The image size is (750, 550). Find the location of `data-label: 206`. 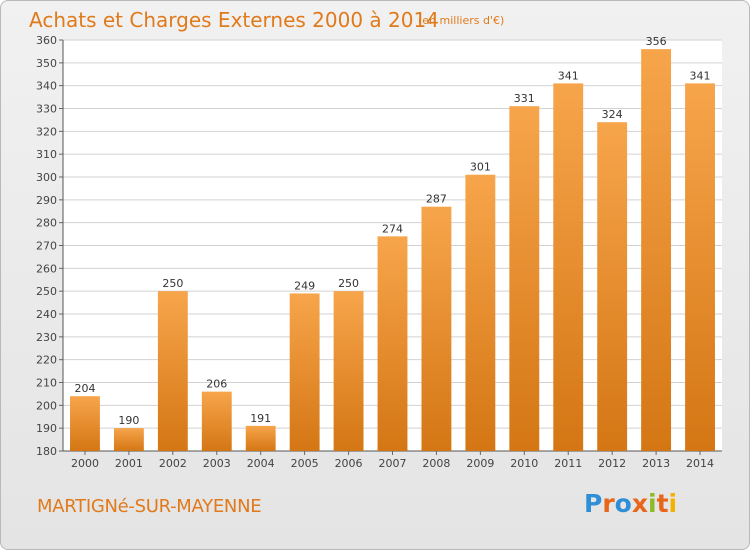

data-label: 206 is located at coordinates (216, 384).